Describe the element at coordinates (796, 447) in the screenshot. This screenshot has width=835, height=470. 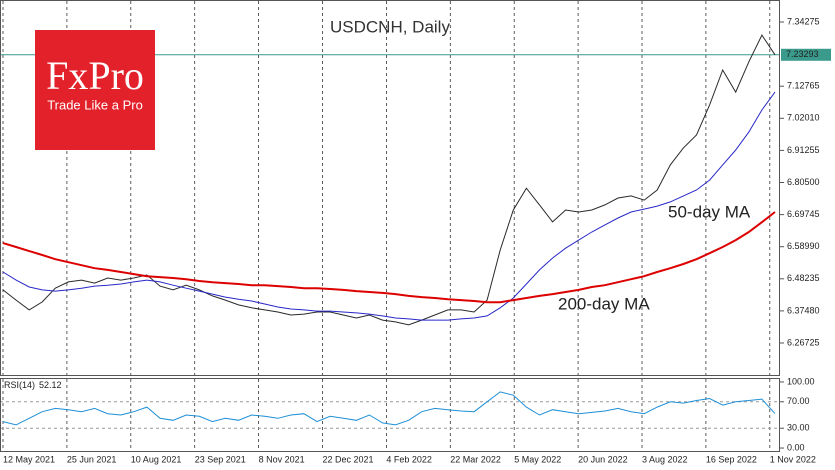
I see `y-tick-label: 0.00` at that location.